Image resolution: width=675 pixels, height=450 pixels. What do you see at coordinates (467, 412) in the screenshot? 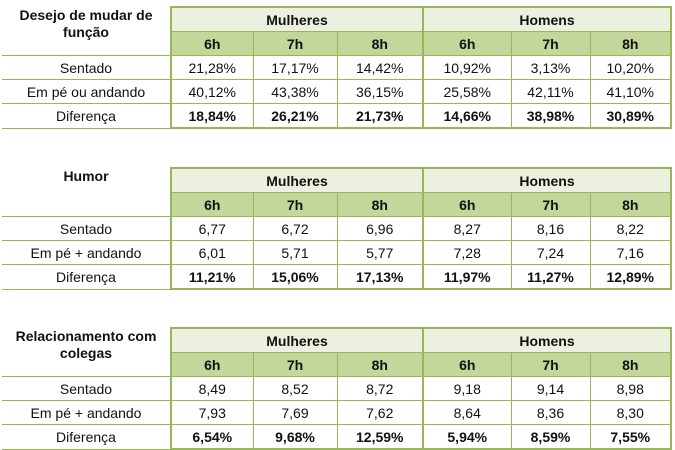
I see `table-cell: 8,64` at bounding box center [467, 412].